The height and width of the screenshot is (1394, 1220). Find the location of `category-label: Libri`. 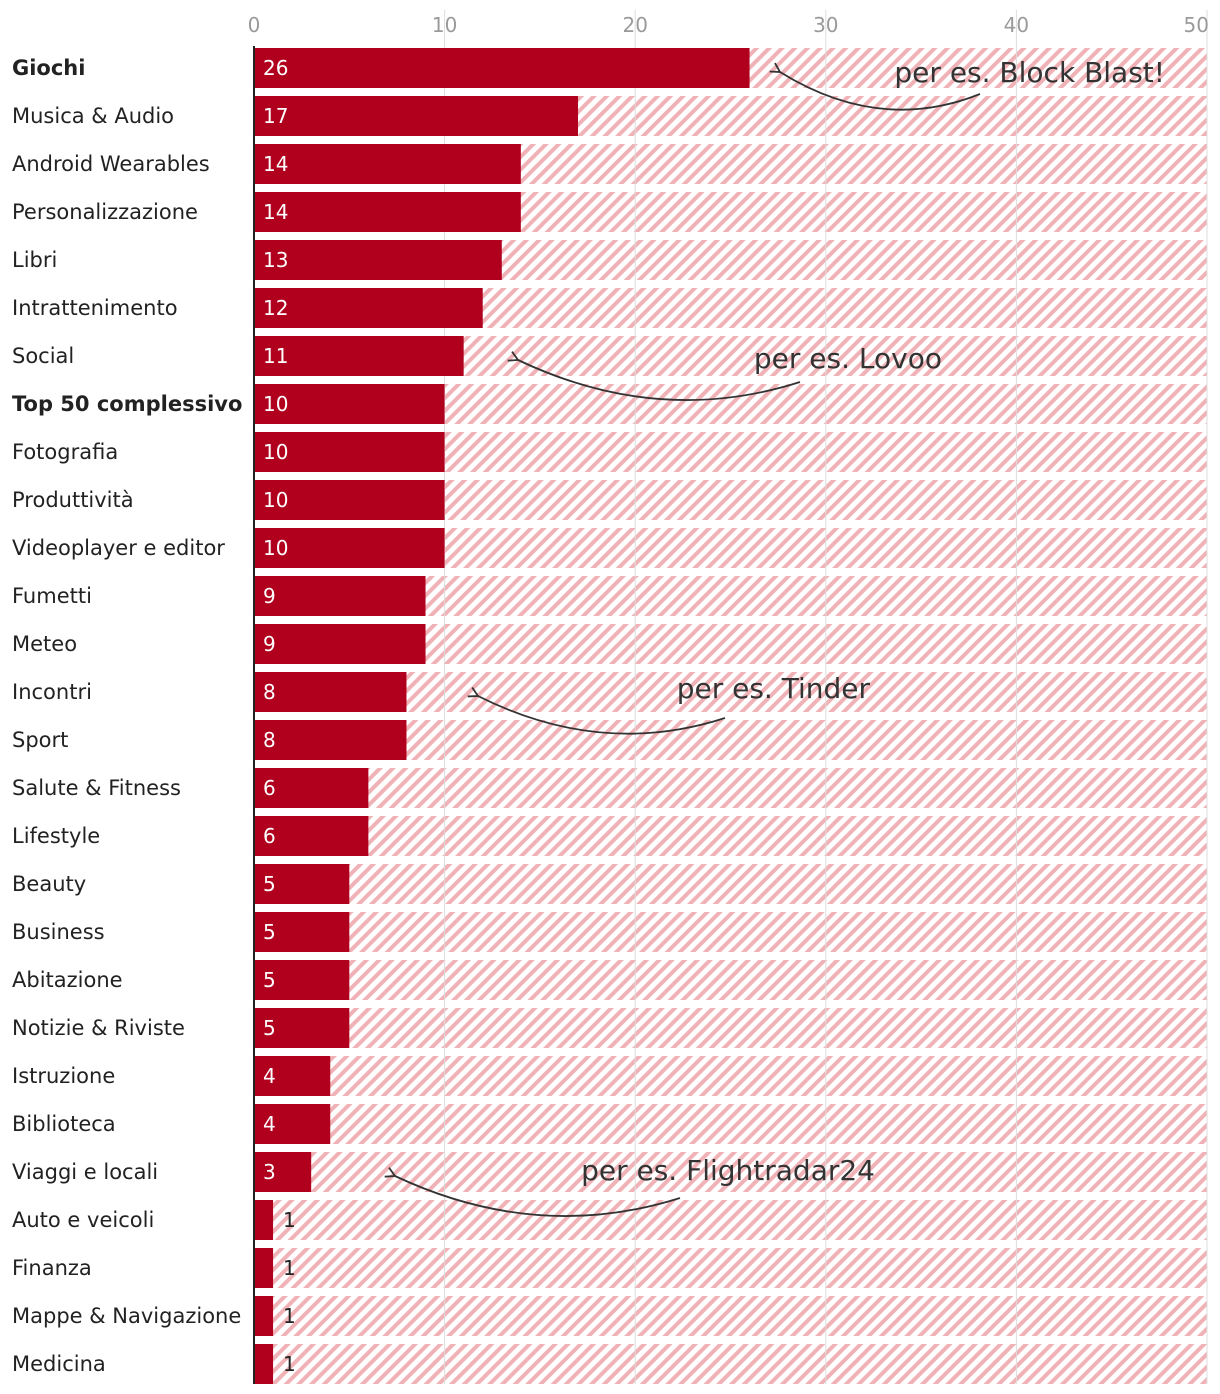

category-label: Libri is located at coordinates (34, 260).